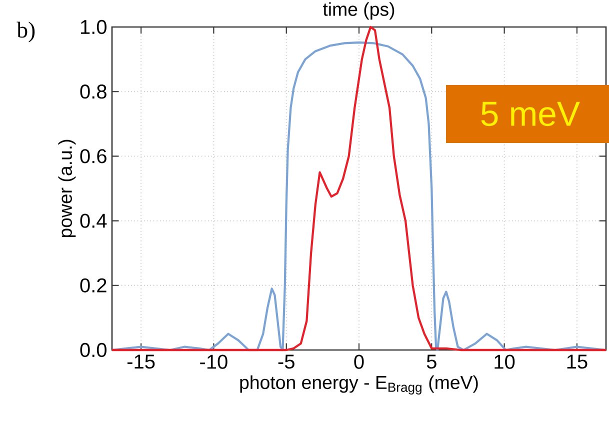 The width and height of the screenshot is (609, 421). I want to click on x-tick-label: 0, so click(359, 361).